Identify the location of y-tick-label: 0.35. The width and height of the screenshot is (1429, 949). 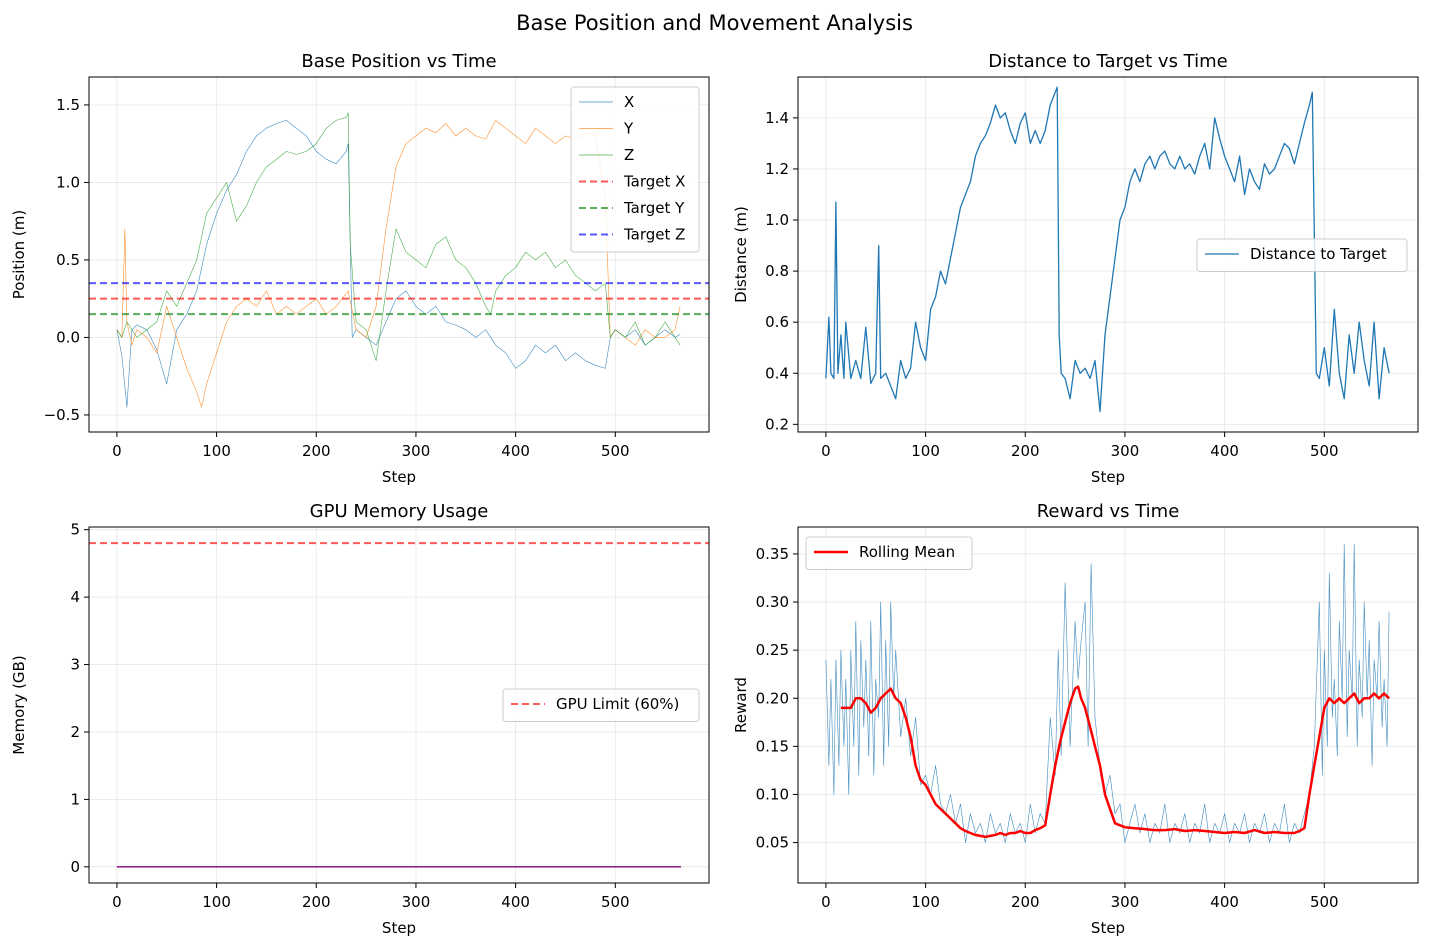
(772, 554).